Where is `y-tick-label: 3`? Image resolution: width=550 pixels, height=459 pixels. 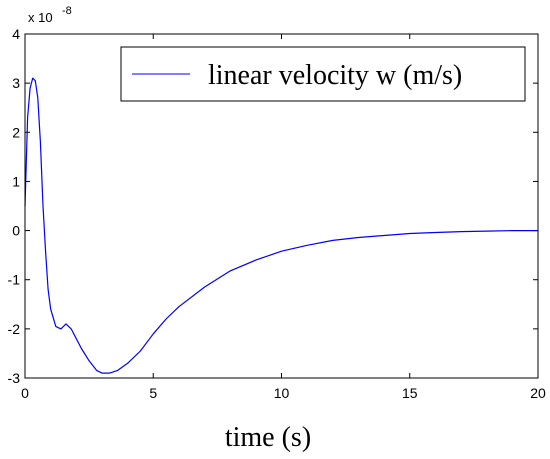 y-tick-label: 3 is located at coordinates (16, 83).